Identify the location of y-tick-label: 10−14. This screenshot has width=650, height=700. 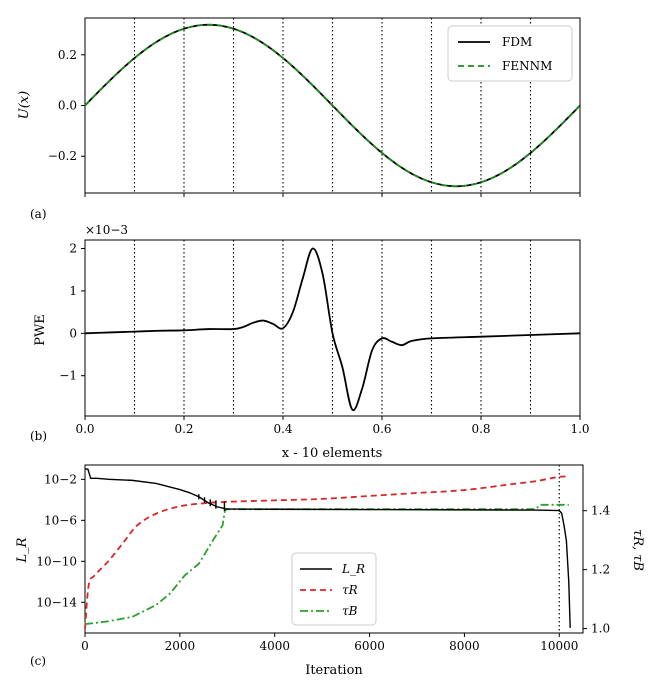
(56, 602).